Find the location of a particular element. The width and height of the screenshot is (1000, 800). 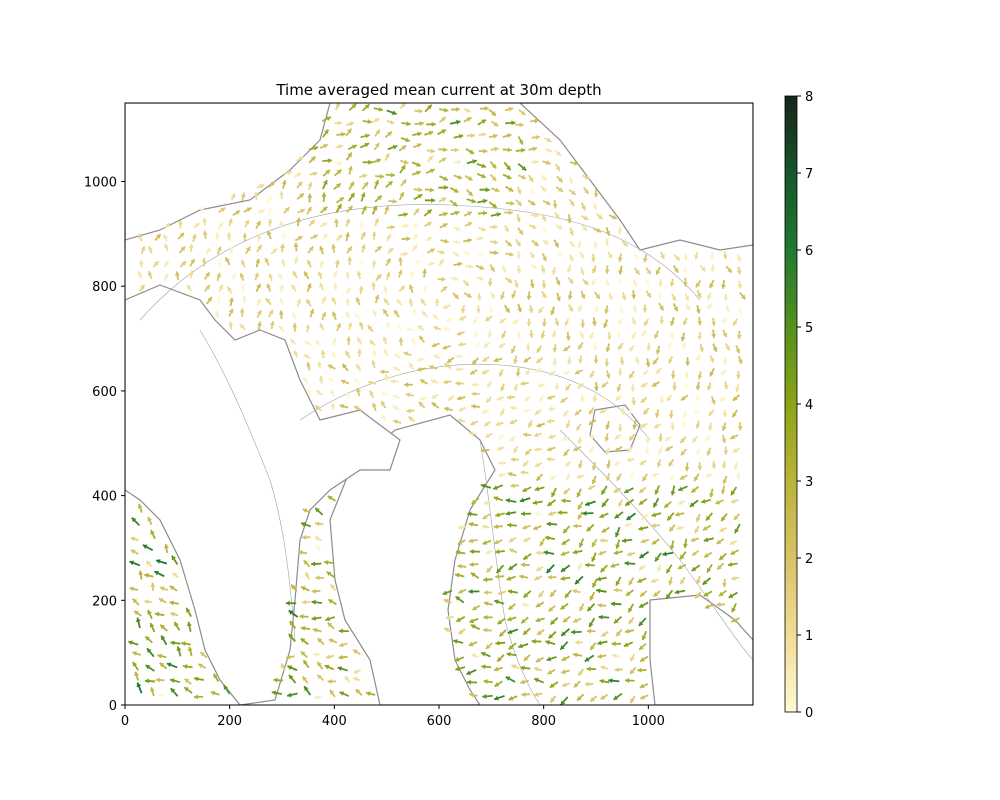

colorbar-bar is located at coordinates (791, 404).